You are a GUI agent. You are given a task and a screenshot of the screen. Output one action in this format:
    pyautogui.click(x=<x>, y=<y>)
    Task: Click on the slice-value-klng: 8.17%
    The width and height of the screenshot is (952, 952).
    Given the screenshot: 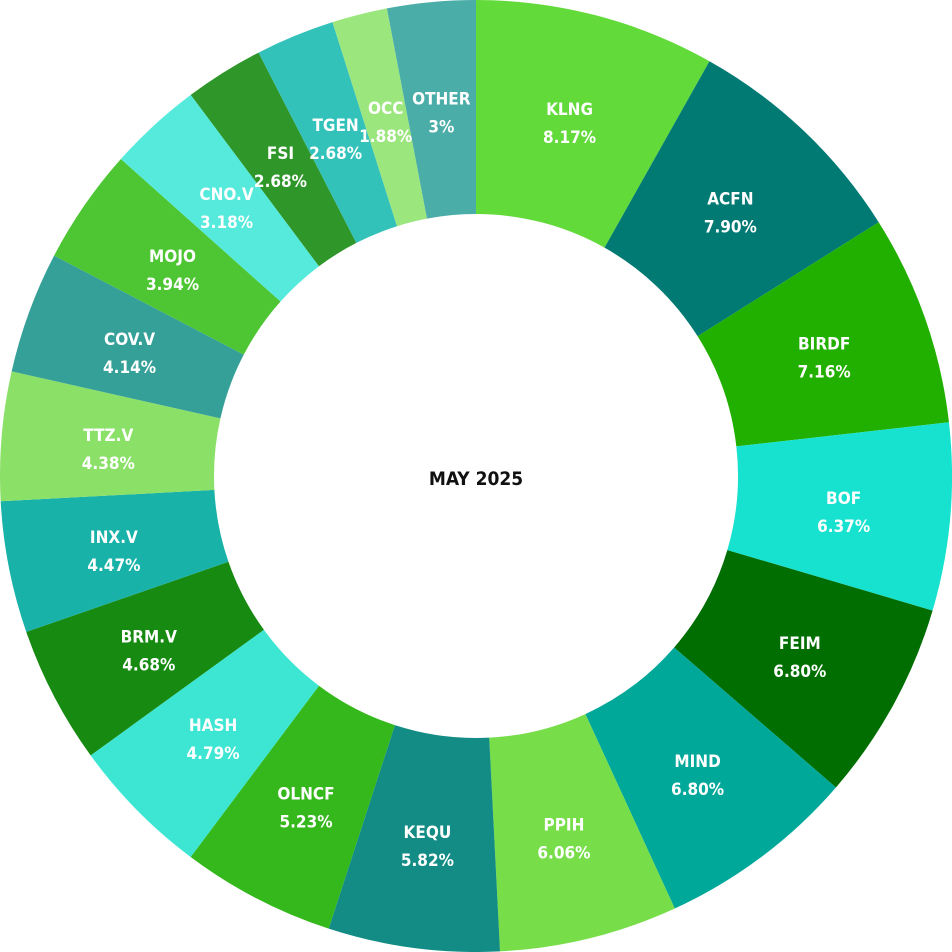 What is the action you would take?
    pyautogui.click(x=569, y=138)
    